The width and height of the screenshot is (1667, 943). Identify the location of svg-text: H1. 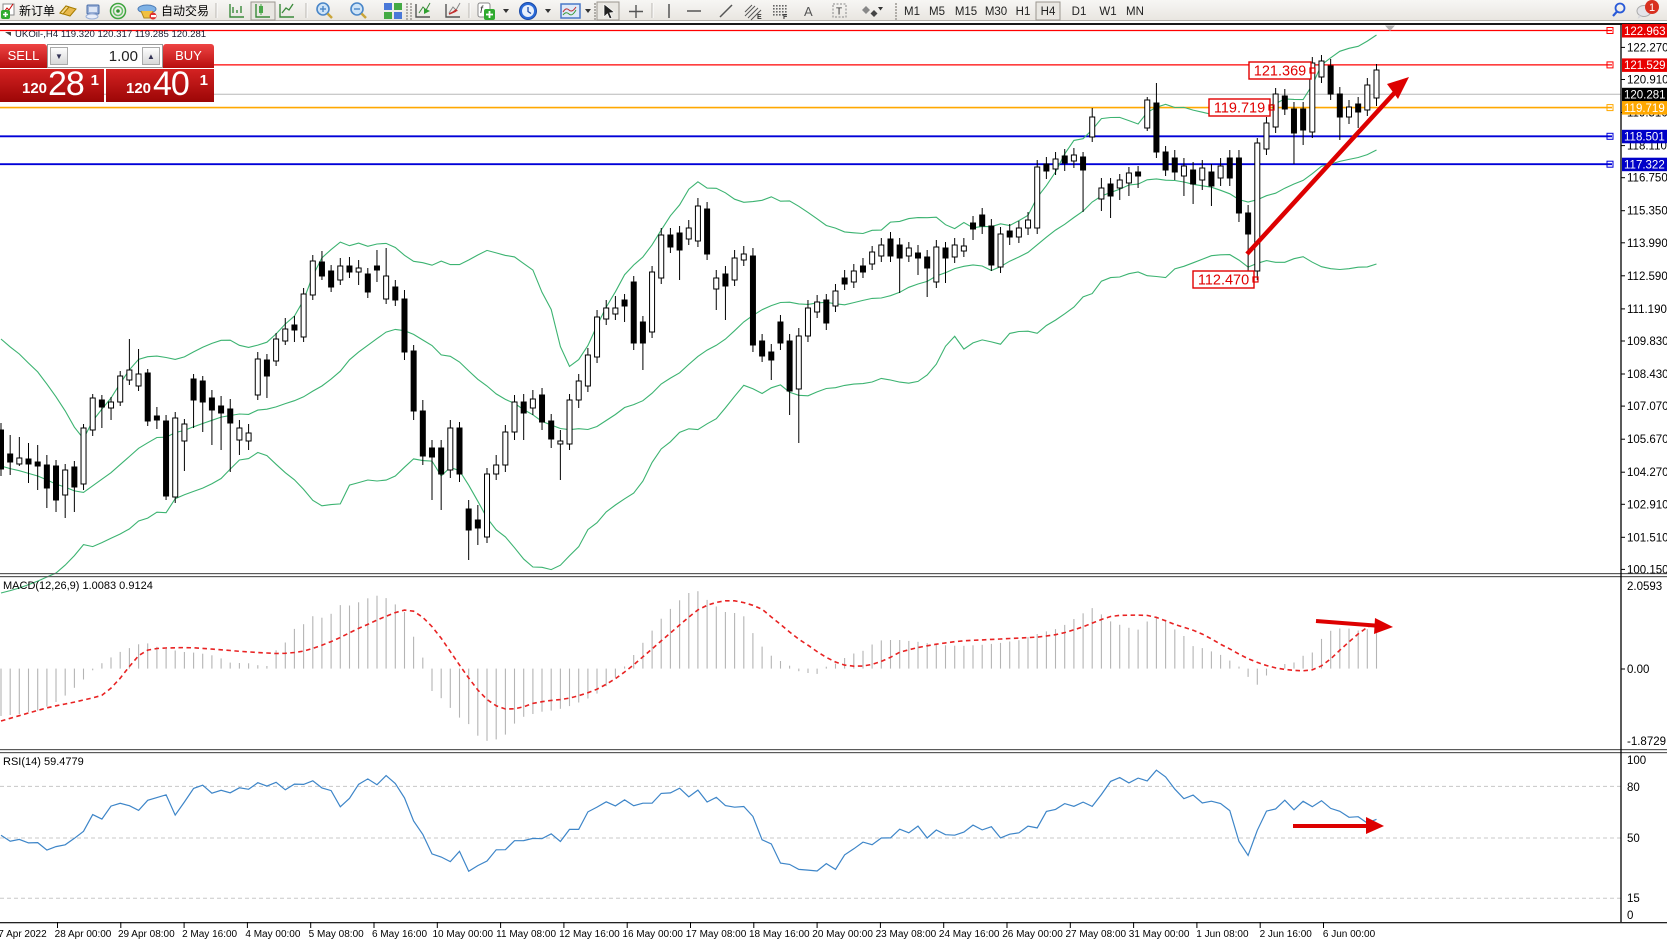
(1023, 12).